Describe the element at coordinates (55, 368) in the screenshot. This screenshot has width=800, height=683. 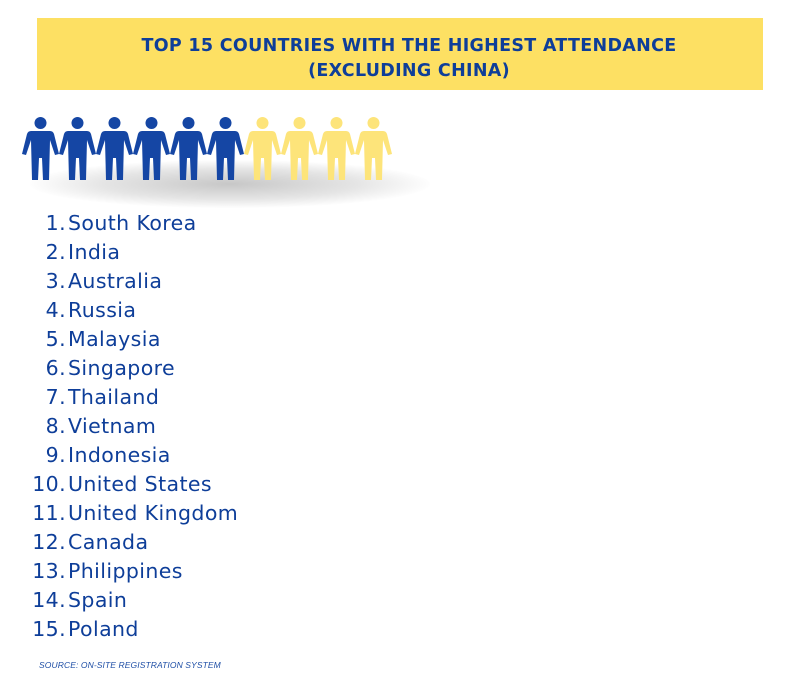
I see `rank-number: 6.` at that location.